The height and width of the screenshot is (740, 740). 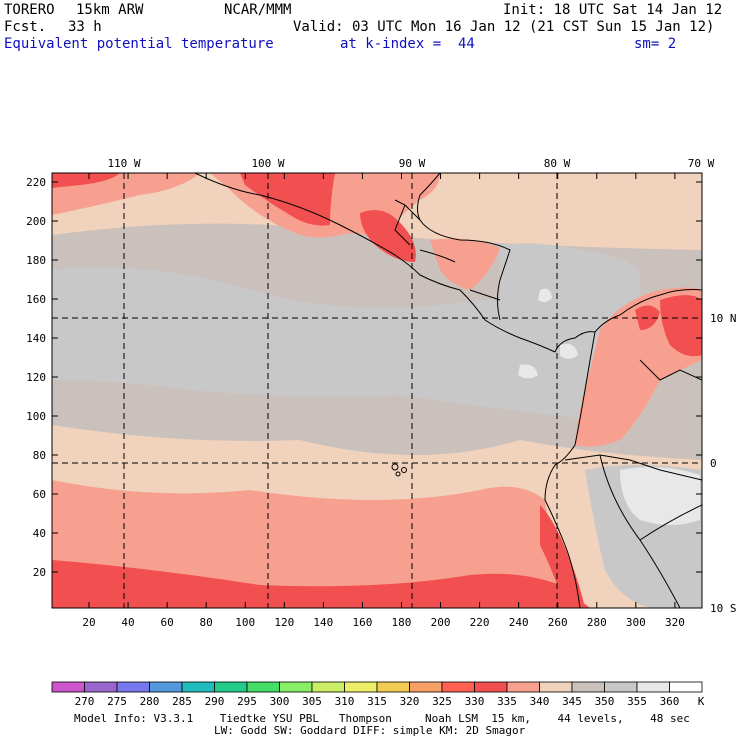 I want to click on colorbar-label: 275, so click(x=117, y=701).